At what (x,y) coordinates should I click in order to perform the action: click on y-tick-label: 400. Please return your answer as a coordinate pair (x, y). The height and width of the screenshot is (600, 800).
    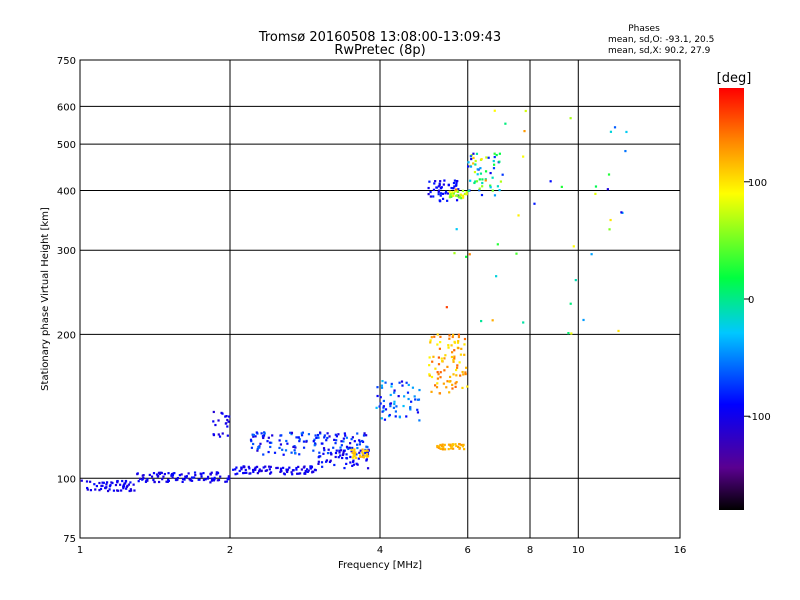
    Looking at the image, I should click on (66, 191).